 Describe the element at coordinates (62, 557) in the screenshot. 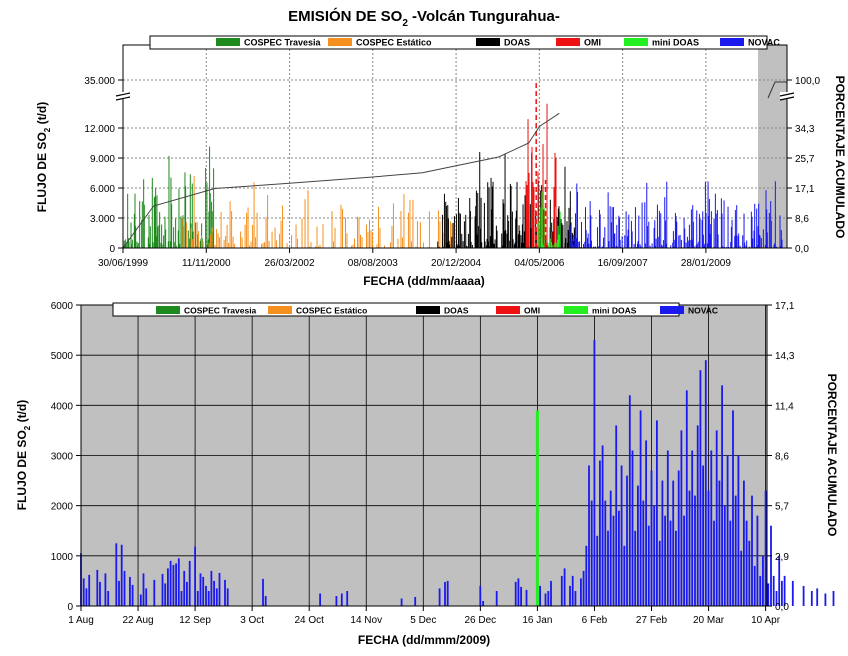

I see `y-tick-label: 1000` at that location.